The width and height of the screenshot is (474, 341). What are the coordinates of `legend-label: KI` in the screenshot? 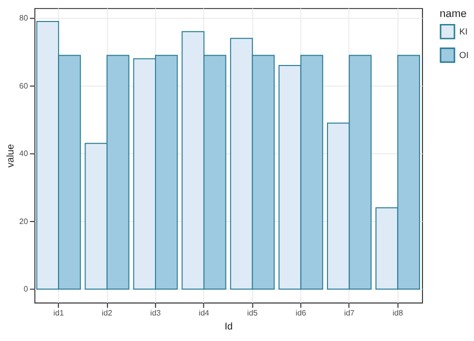 It's located at (463, 31).